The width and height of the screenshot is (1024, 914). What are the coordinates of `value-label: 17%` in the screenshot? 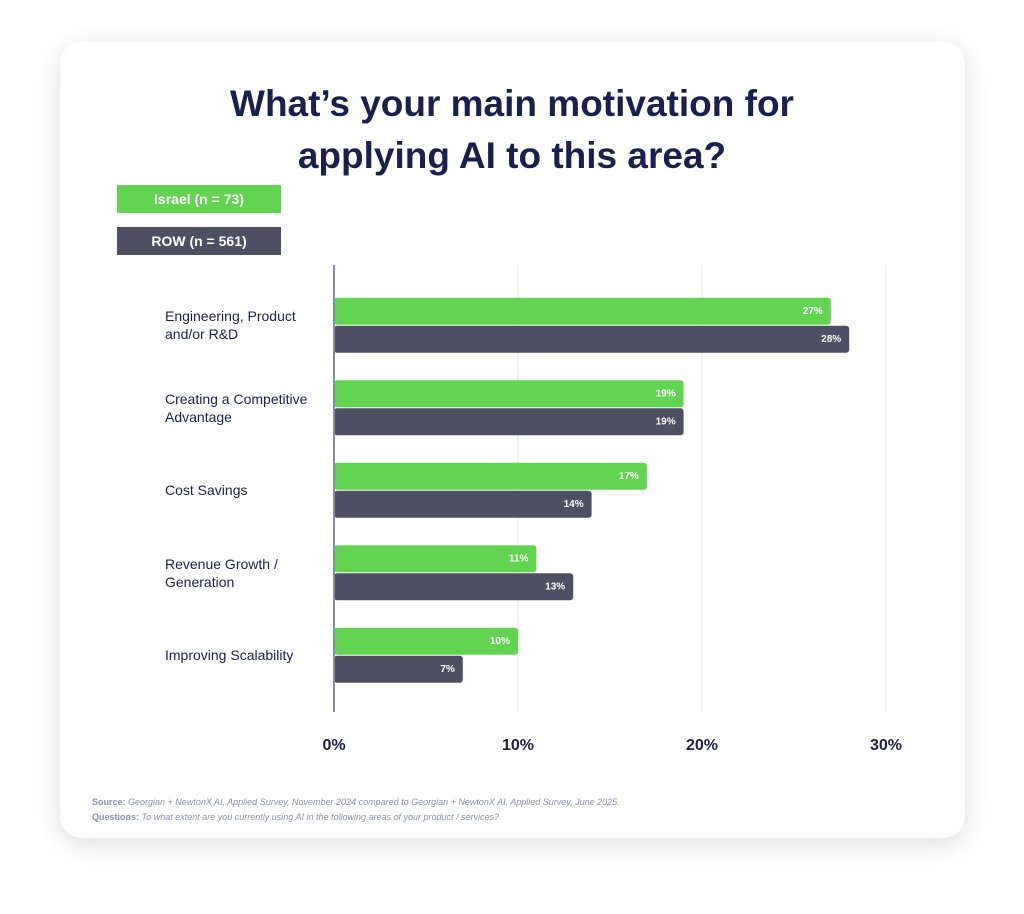 It's located at (629, 476).